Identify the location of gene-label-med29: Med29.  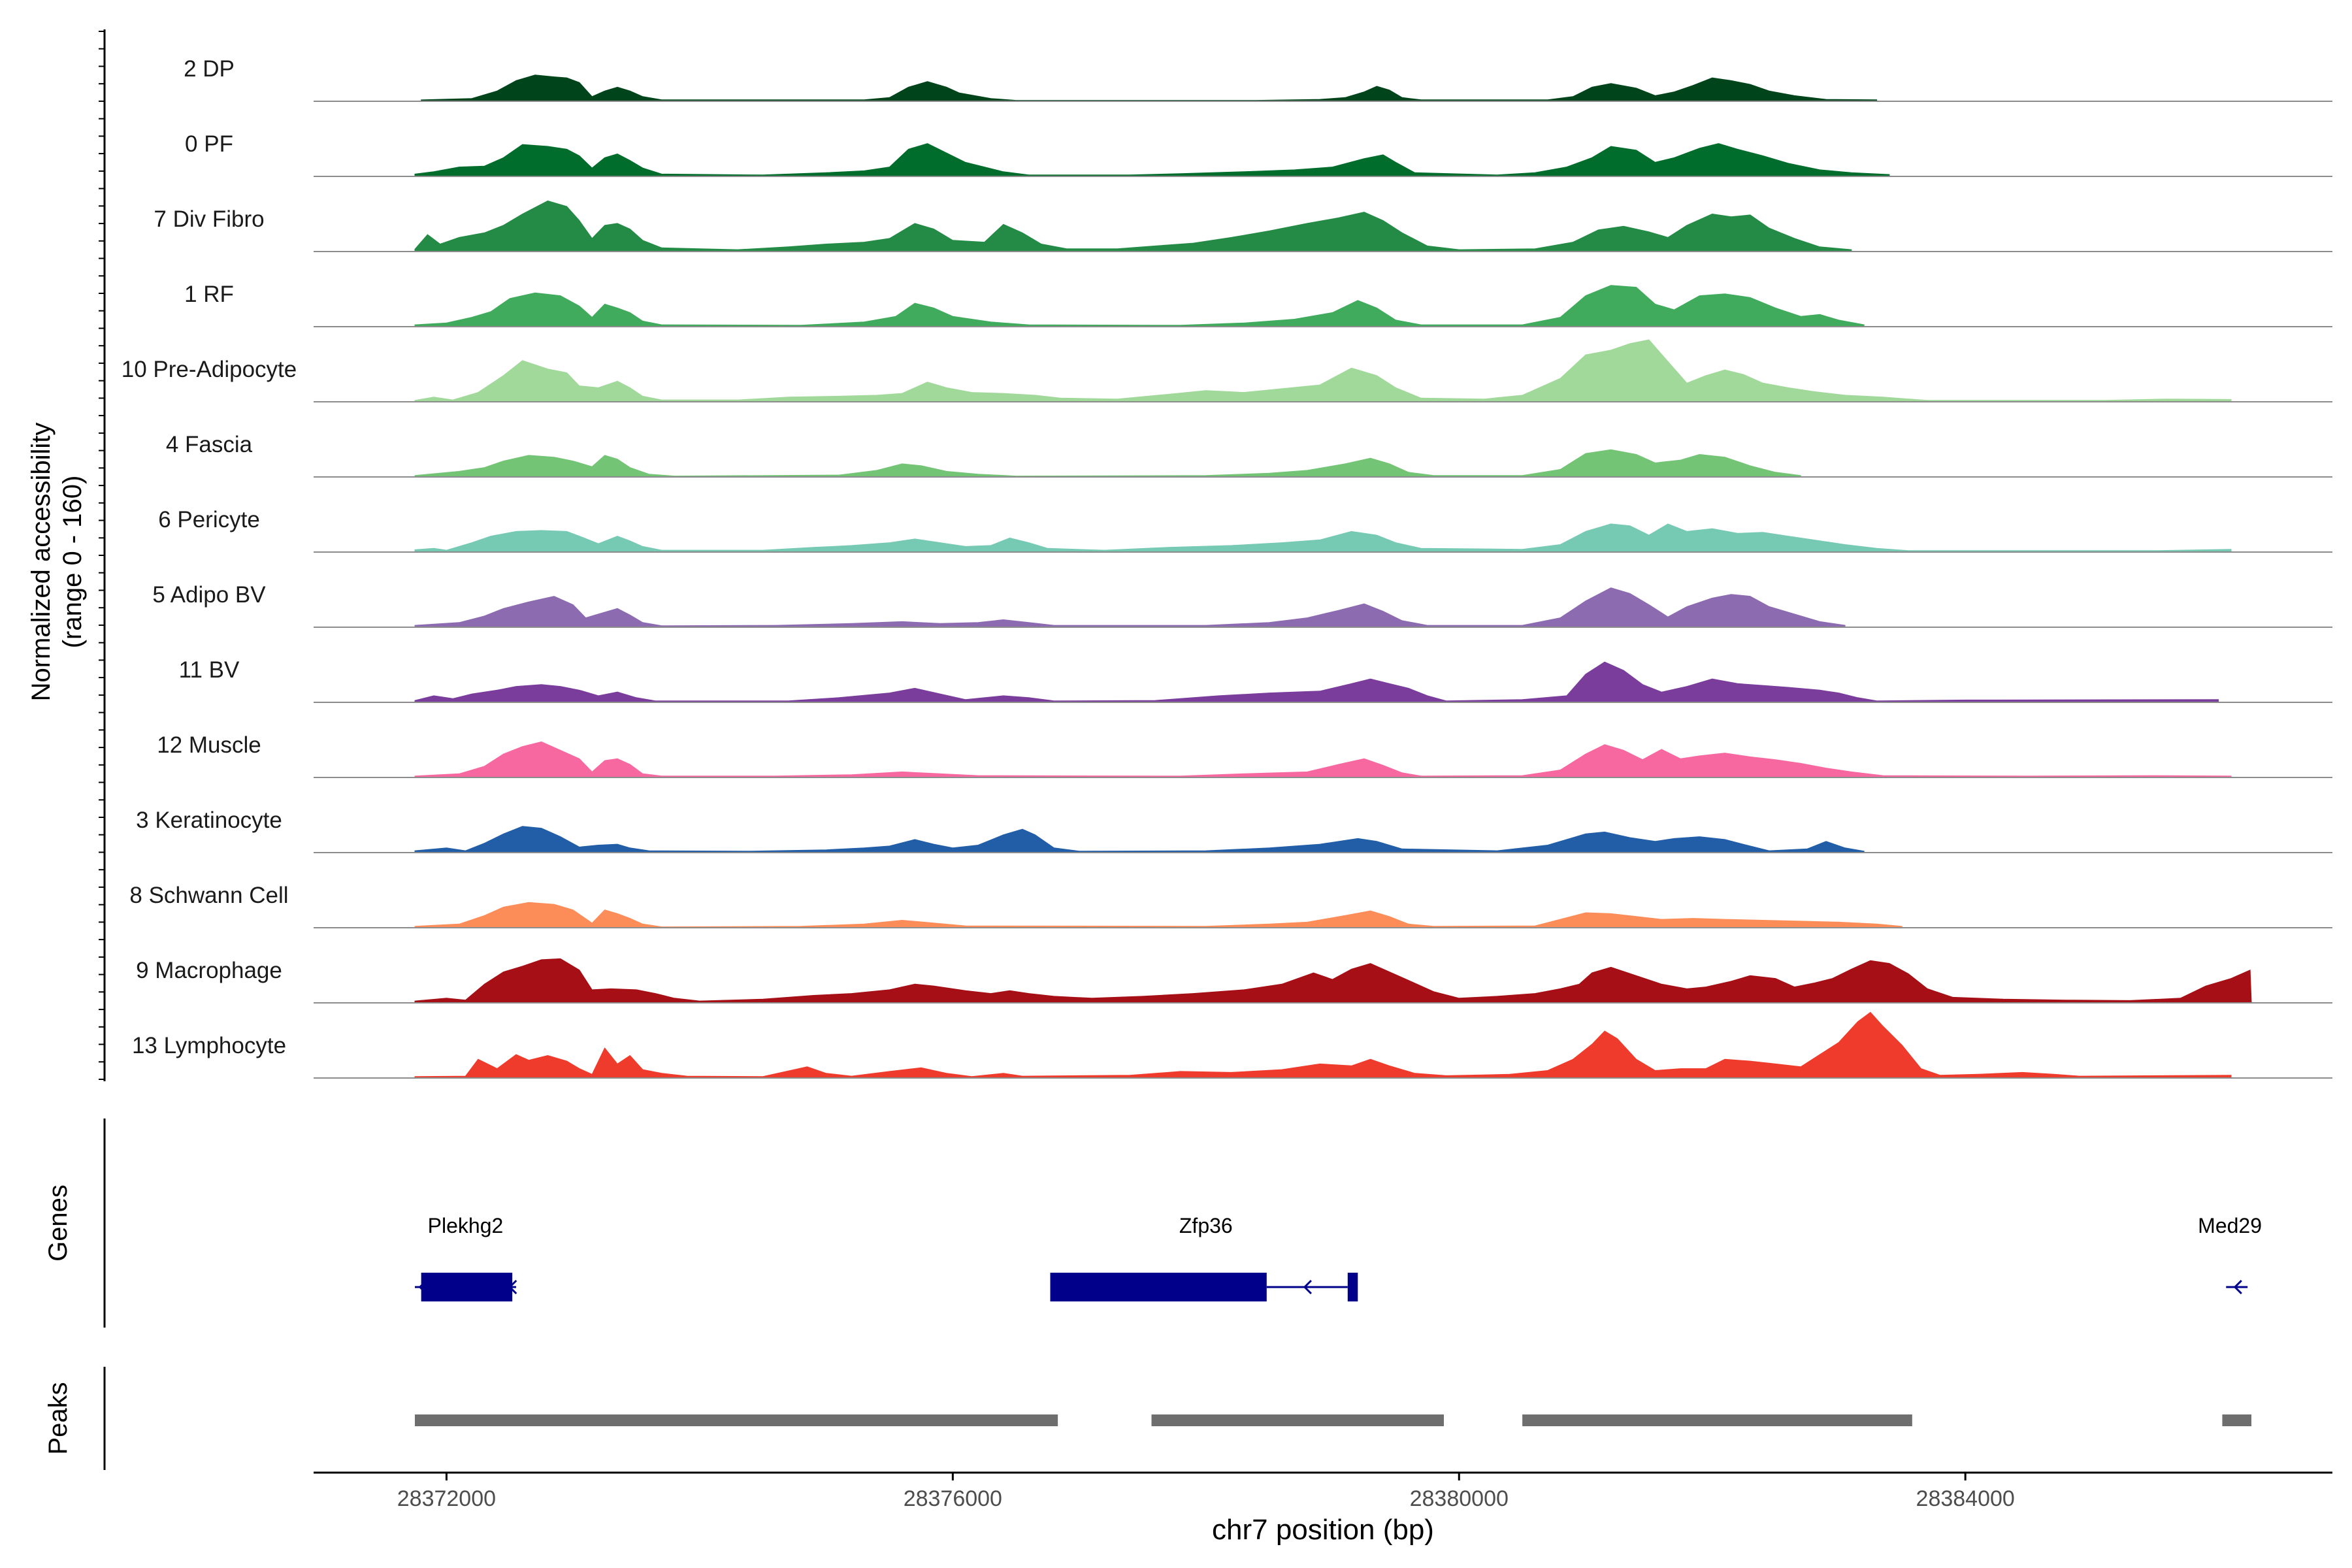
(2230, 1225).